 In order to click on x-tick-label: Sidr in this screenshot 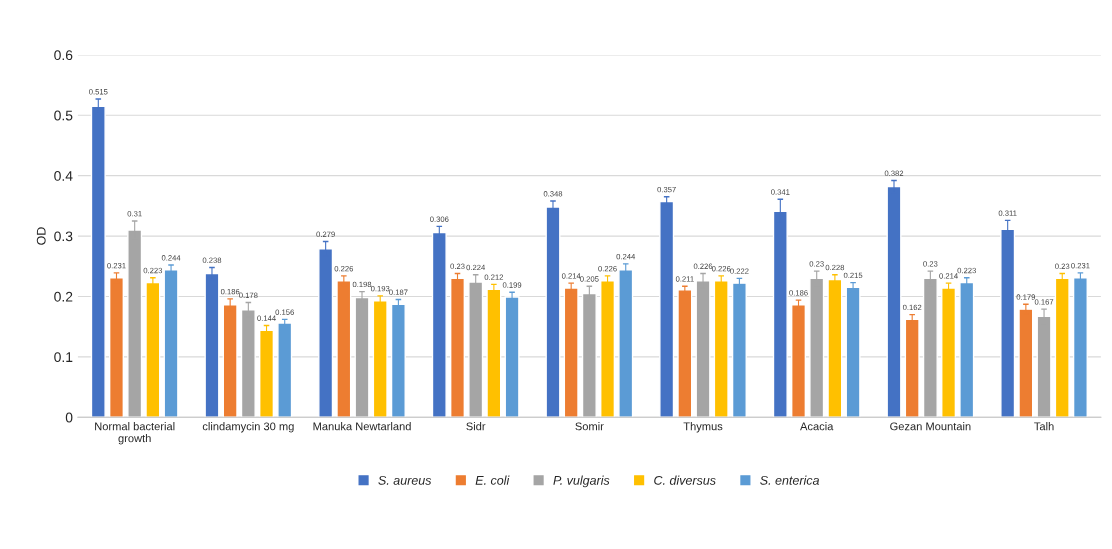, I will do `click(476, 426)`.